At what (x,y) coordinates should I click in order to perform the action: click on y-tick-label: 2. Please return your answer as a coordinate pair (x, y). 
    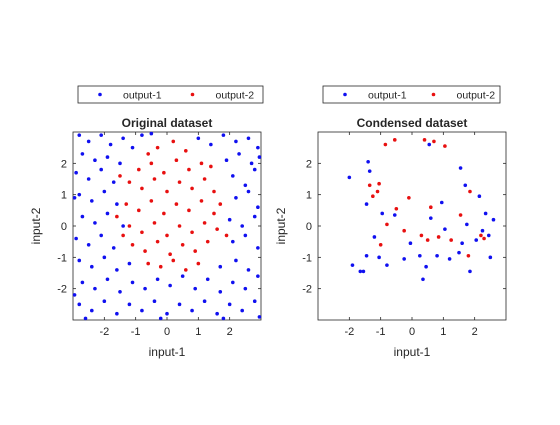
    Looking at the image, I should click on (309, 164).